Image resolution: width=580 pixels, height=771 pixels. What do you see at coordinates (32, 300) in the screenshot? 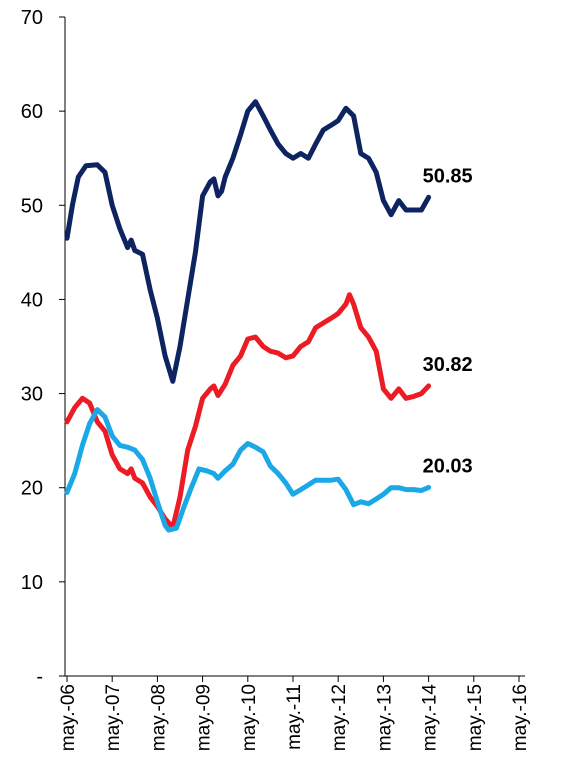
I see `y-tick-label: 40` at bounding box center [32, 300].